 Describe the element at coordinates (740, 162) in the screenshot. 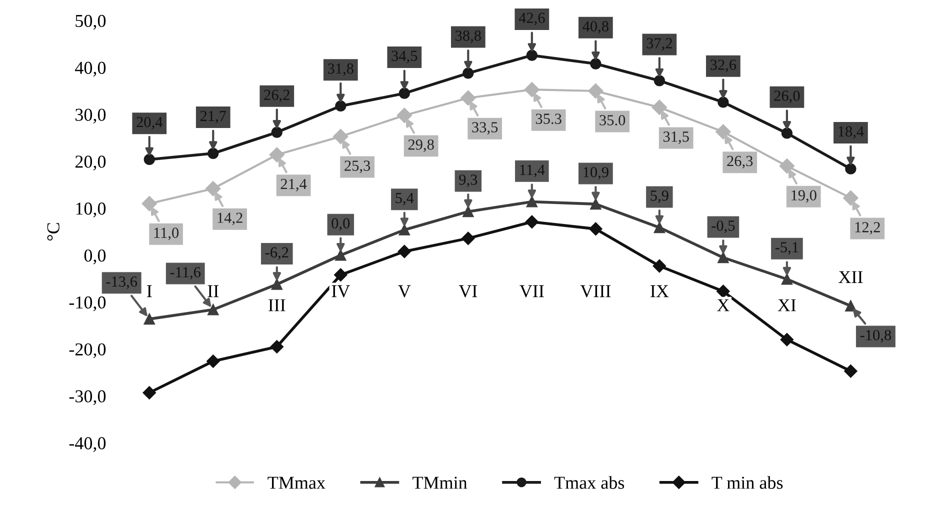

I see `data-label: 26,3` at that location.